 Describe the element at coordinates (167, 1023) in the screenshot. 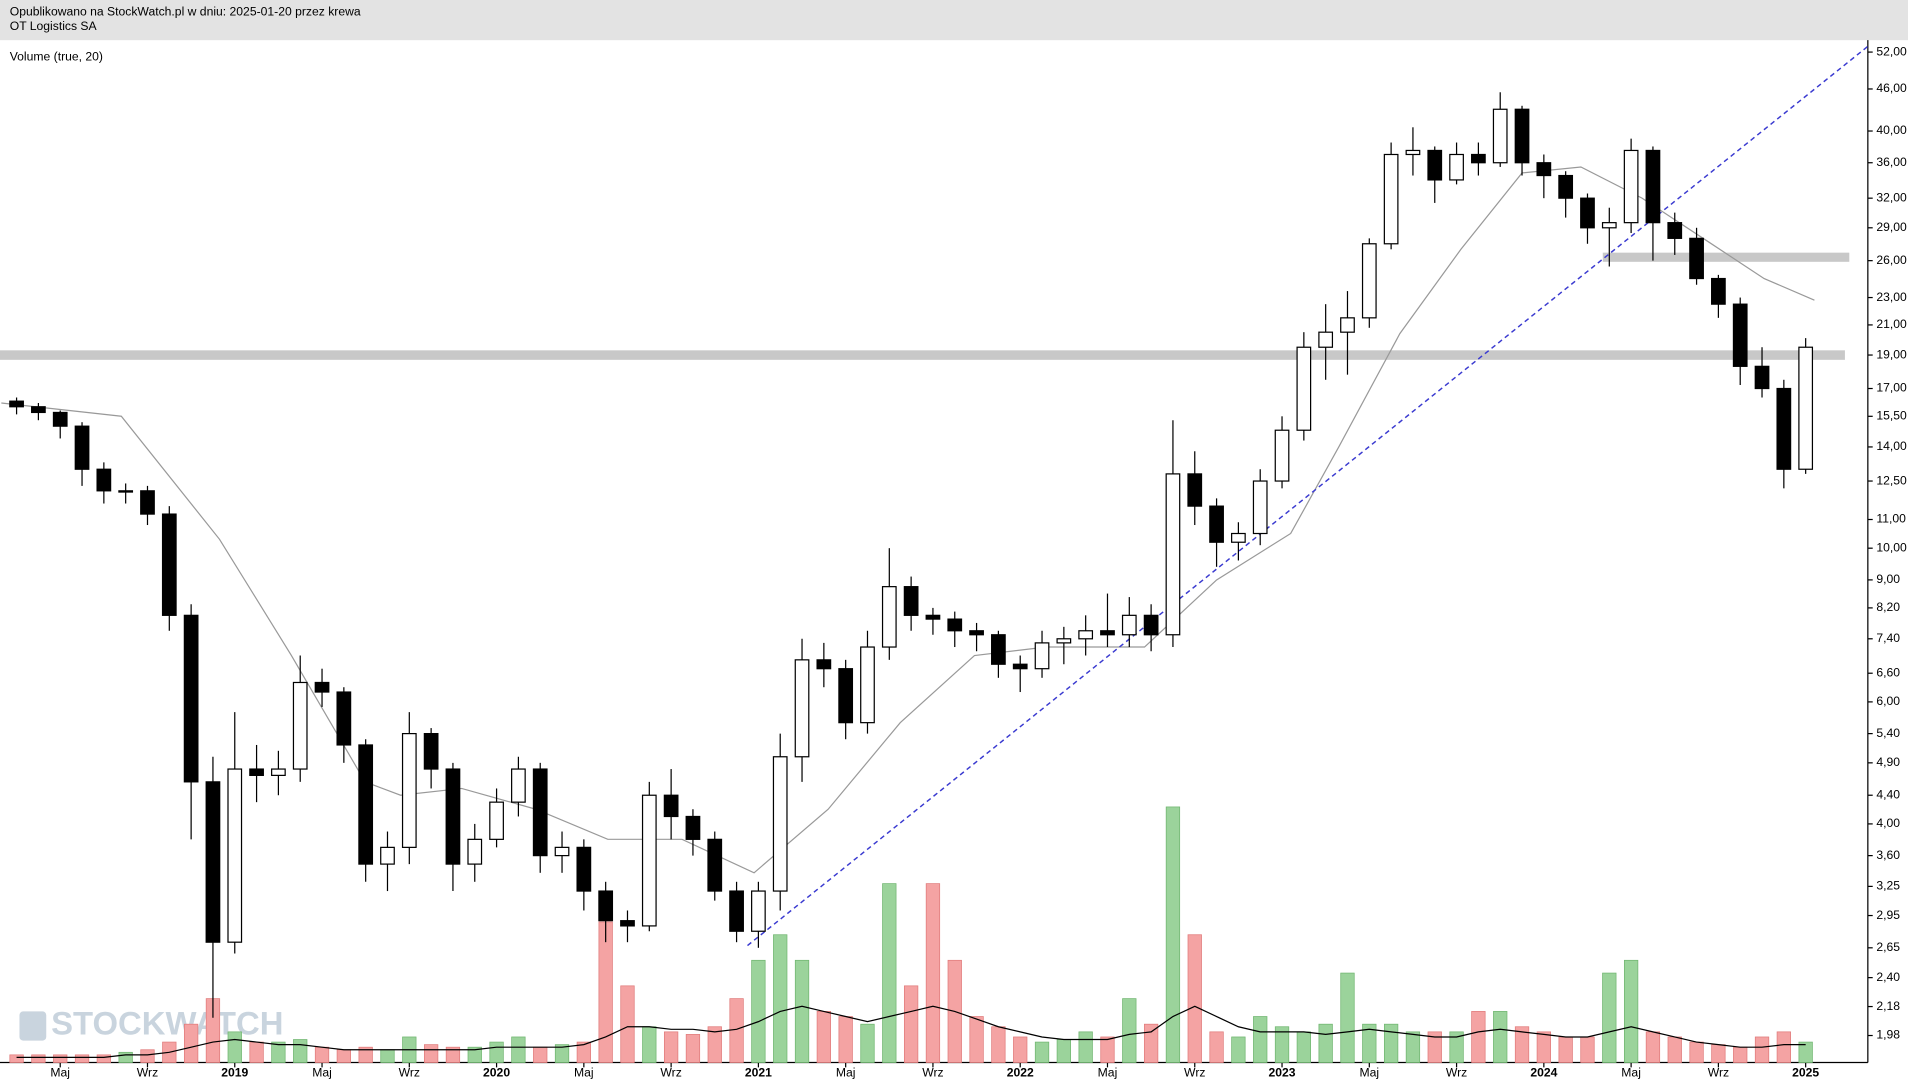

I see `watermark: STOCKWATCH` at that location.